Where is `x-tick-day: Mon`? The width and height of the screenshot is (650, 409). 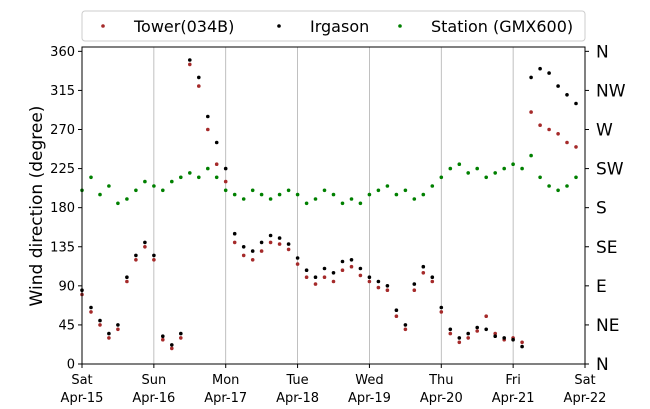 x-tick-day: Mon is located at coordinates (225, 380).